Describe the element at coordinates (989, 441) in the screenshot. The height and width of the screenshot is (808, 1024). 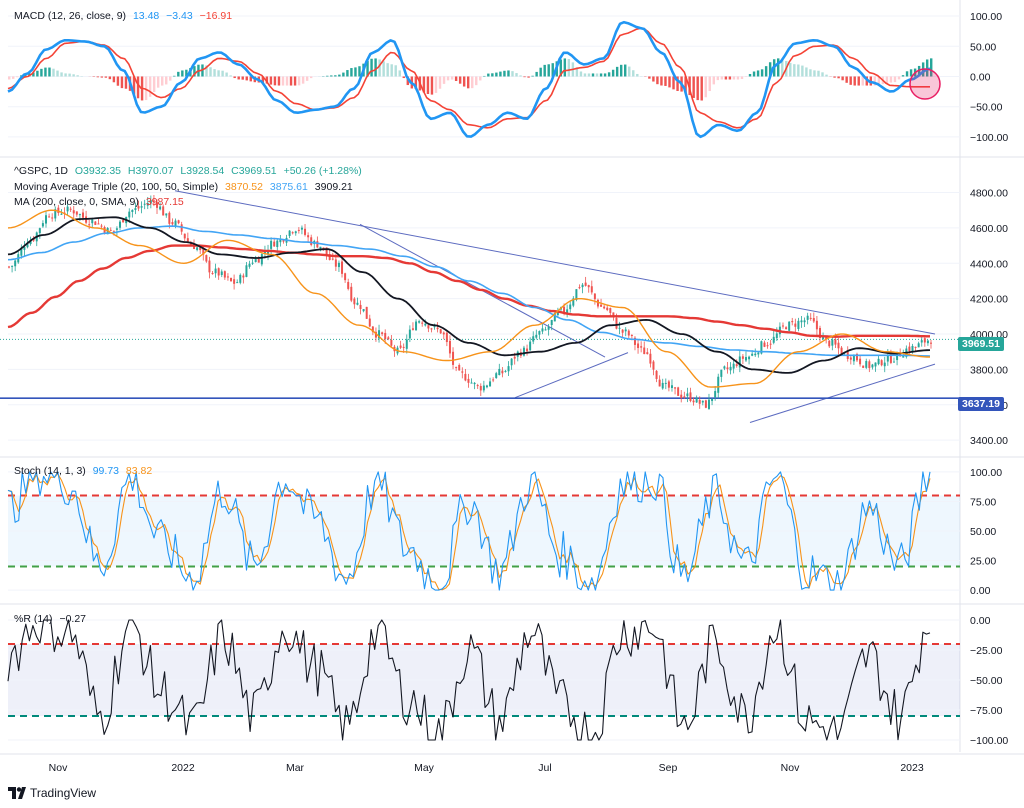
I see `y-tick-label: 3400.00` at that location.